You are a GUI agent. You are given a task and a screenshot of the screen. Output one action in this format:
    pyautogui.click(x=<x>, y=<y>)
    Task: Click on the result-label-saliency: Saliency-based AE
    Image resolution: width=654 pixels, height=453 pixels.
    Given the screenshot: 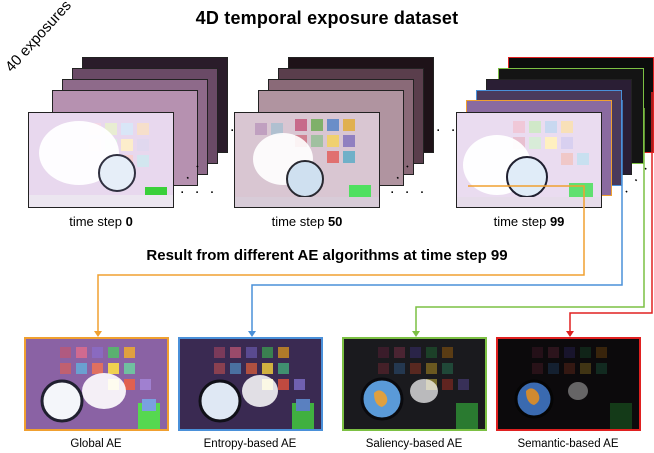 What is the action you would take?
    pyautogui.click(x=414, y=444)
    